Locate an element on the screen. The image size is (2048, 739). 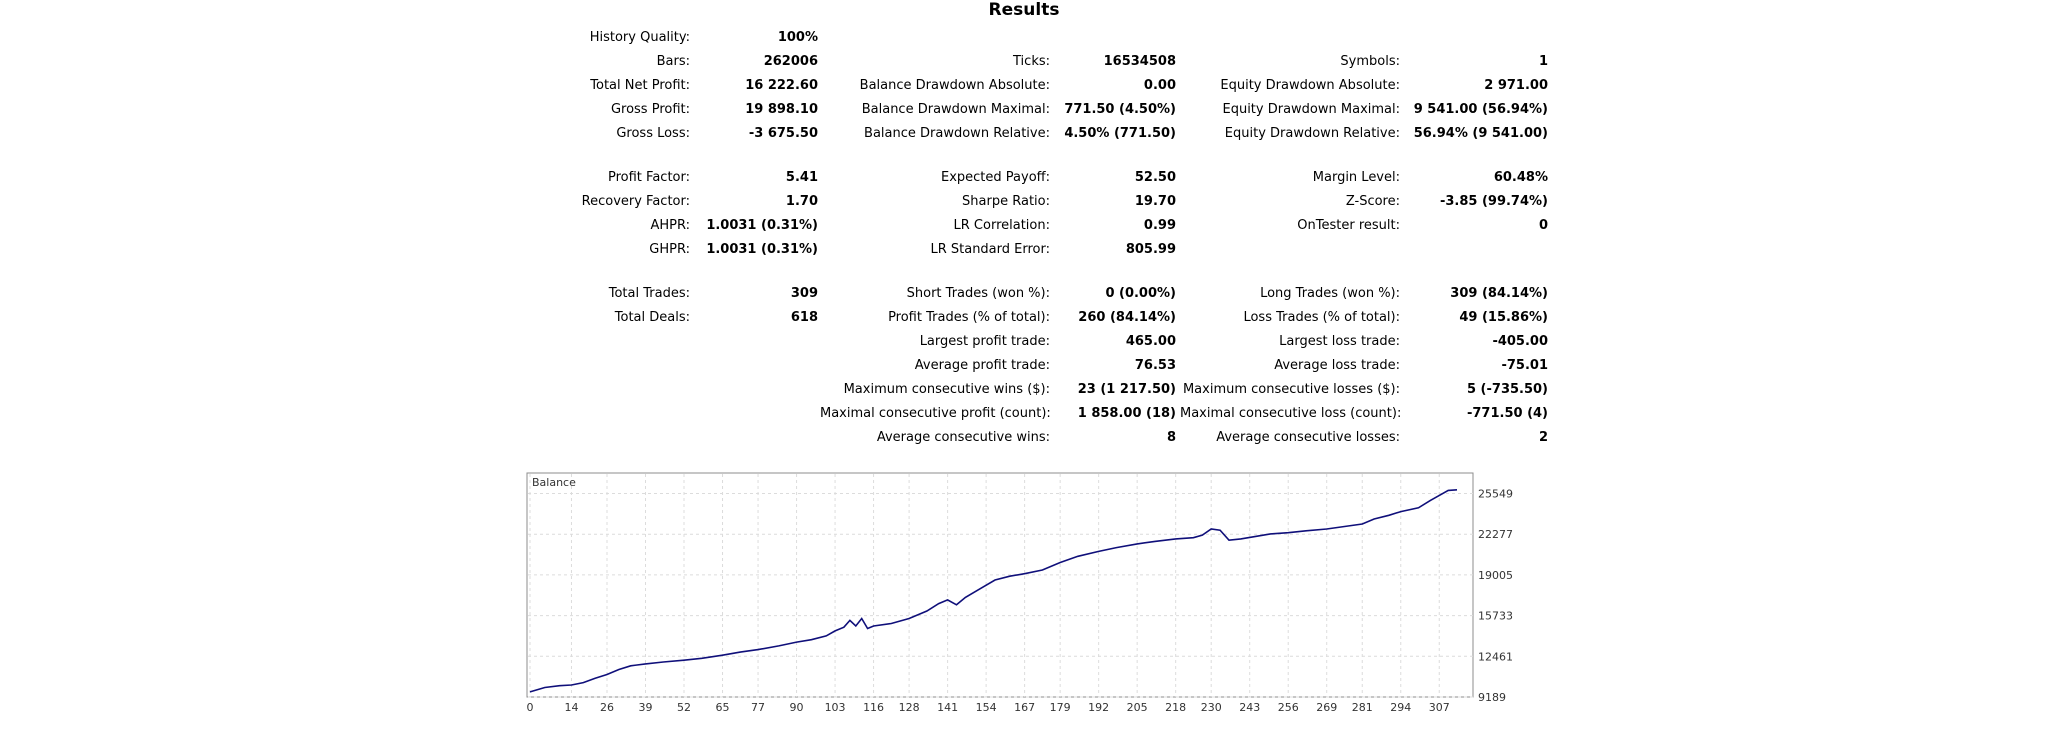
stat-value: 2 is located at coordinates (1543, 437).